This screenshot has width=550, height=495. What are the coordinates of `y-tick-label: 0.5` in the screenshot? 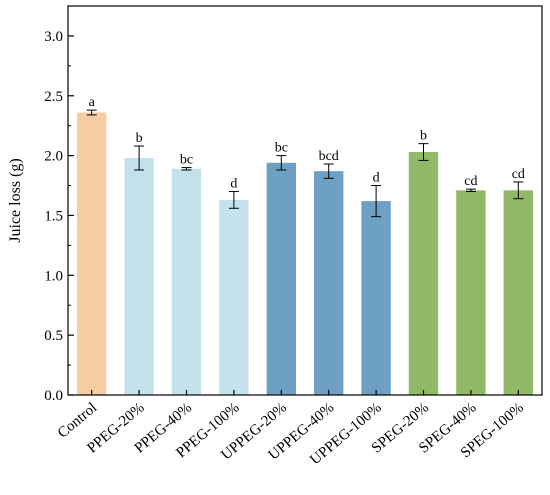 It's located at (53, 336).